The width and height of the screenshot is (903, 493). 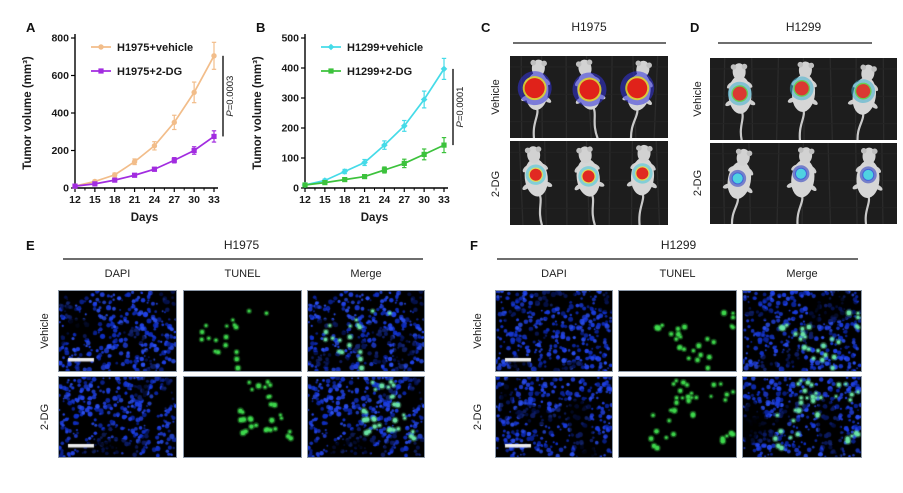 I want to click on svg-text: 100, so click(x=290, y=159).